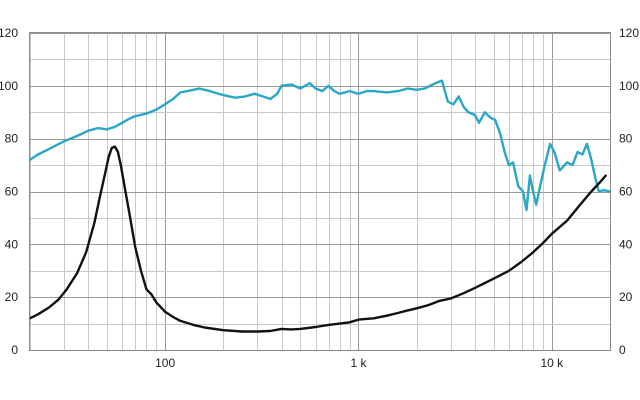  What do you see at coordinates (629, 86) in the screenshot?
I see `y-tick-label-right: 100` at bounding box center [629, 86].